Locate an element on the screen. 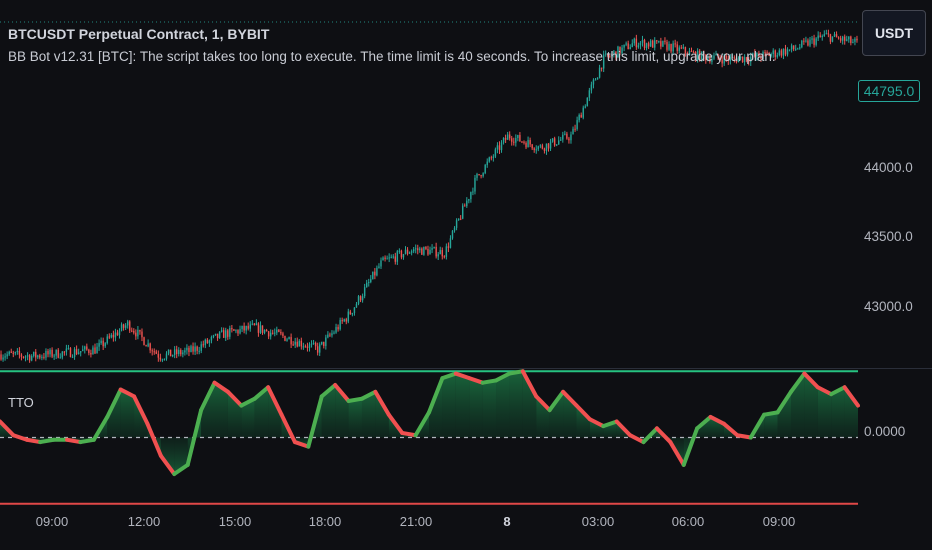 This screenshot has height=550, width=932. currency-button: USDT is located at coordinates (894, 33).